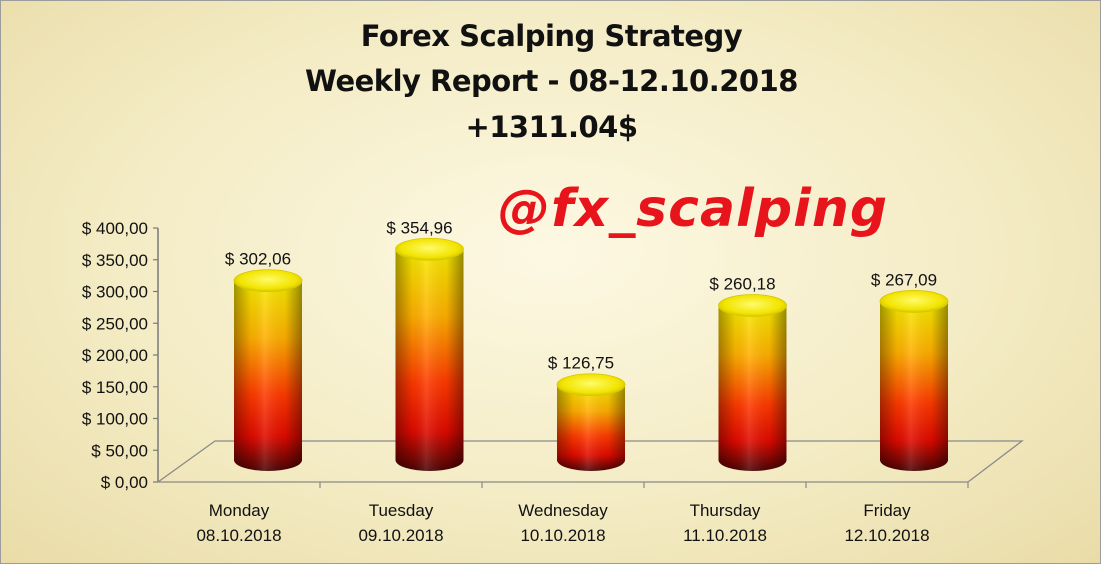 Image resolution: width=1101 pixels, height=565 pixels. What do you see at coordinates (904, 279) in the screenshot?
I see `data-label: $ 267,09` at bounding box center [904, 279].